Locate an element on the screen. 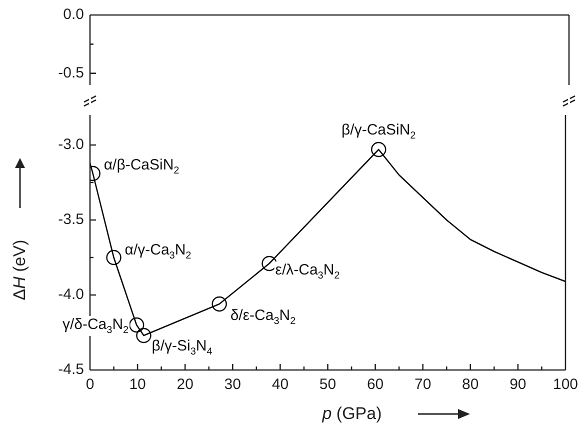 The width and height of the screenshot is (584, 434). y-tick-label: -3.5 is located at coordinates (71, 219).